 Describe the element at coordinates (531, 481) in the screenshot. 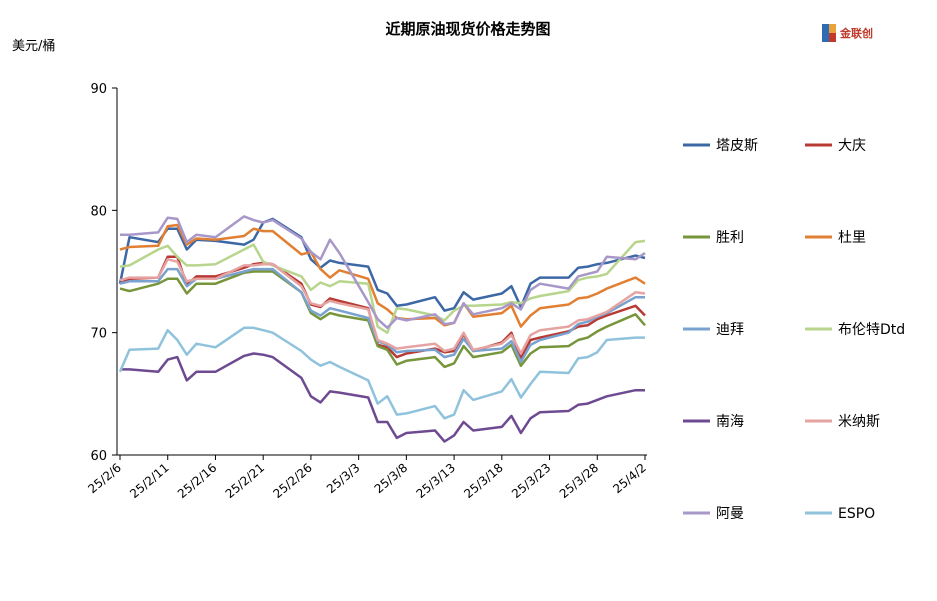

I see `x-tick-label: 25/3/23` at that location.